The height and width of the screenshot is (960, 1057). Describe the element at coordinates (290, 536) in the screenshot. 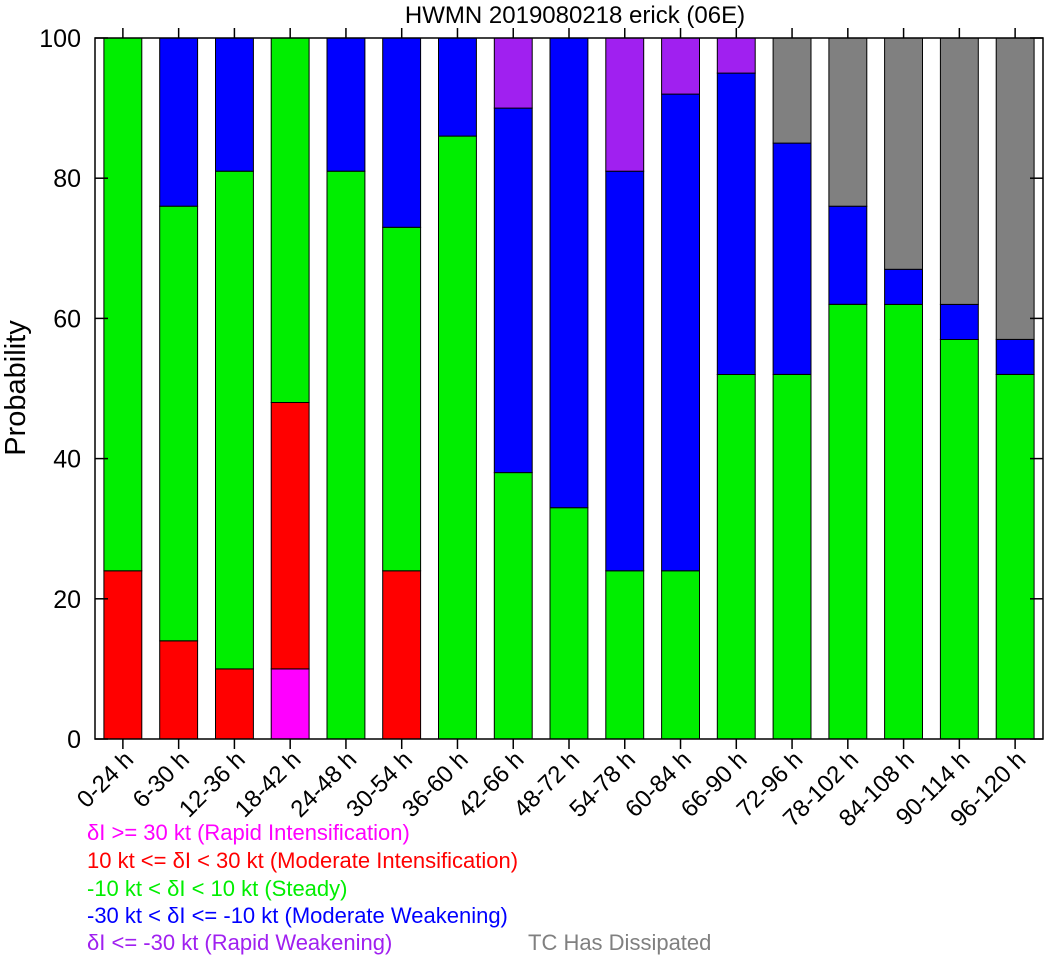

I see `bar-segment-18-42-h-10-kt-i-30-kt-moderate-intensification` at that location.